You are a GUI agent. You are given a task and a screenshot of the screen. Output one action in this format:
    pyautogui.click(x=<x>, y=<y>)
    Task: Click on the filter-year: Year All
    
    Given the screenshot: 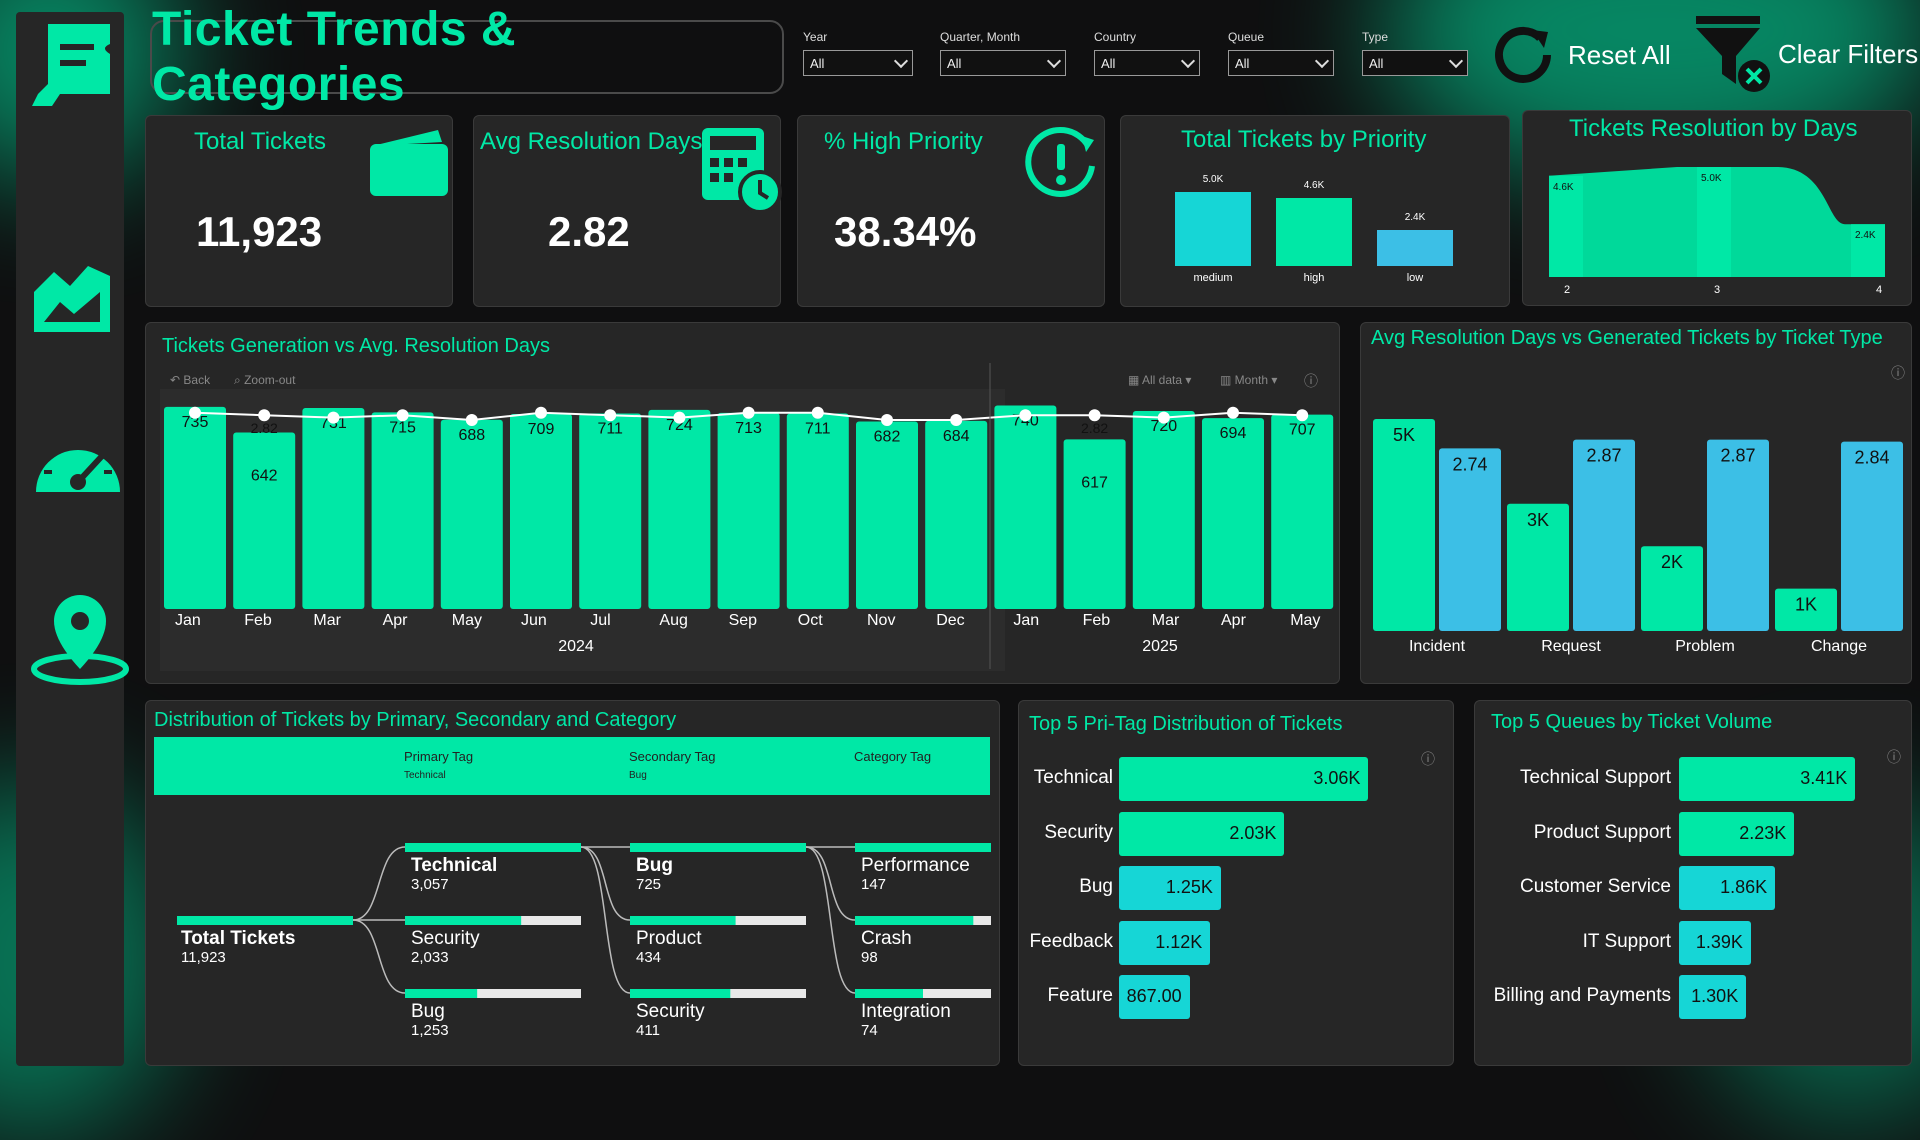 What is the action you would take?
    pyautogui.click(x=858, y=53)
    